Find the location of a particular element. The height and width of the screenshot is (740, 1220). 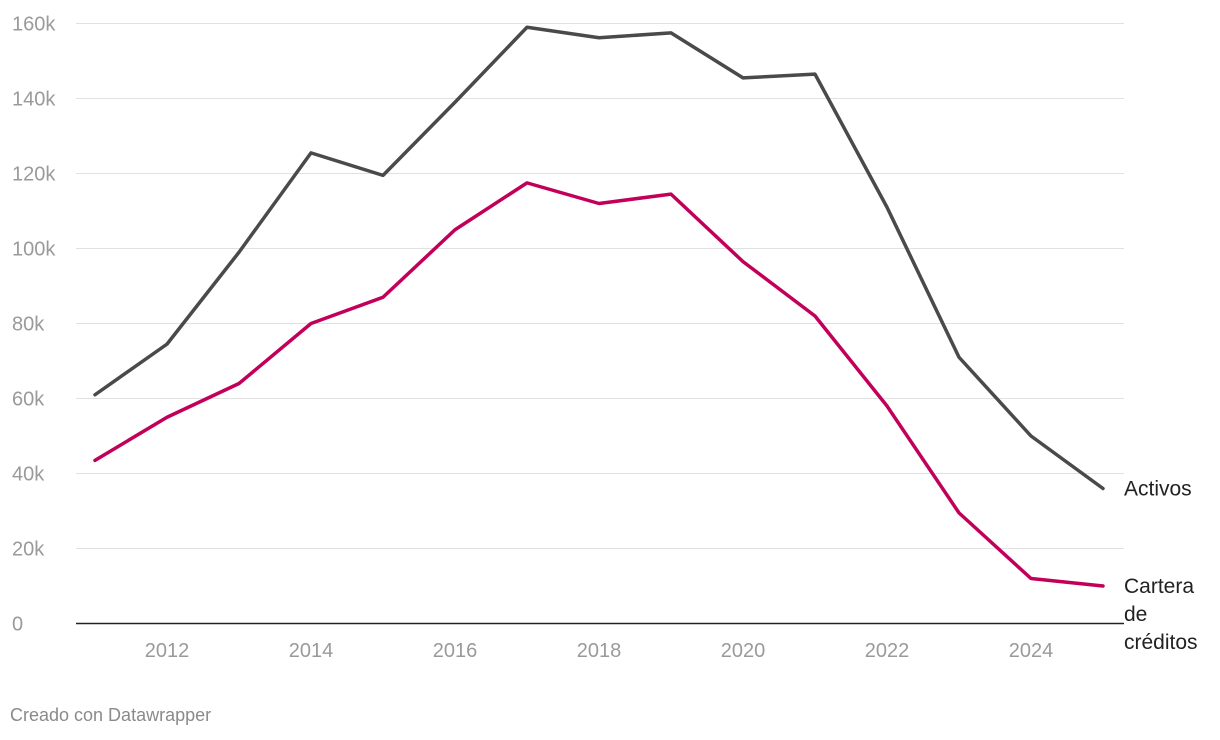

x-axis-ticks: 2012 2014 2016 2018 2020 2022 2024 is located at coordinates (599, 651).